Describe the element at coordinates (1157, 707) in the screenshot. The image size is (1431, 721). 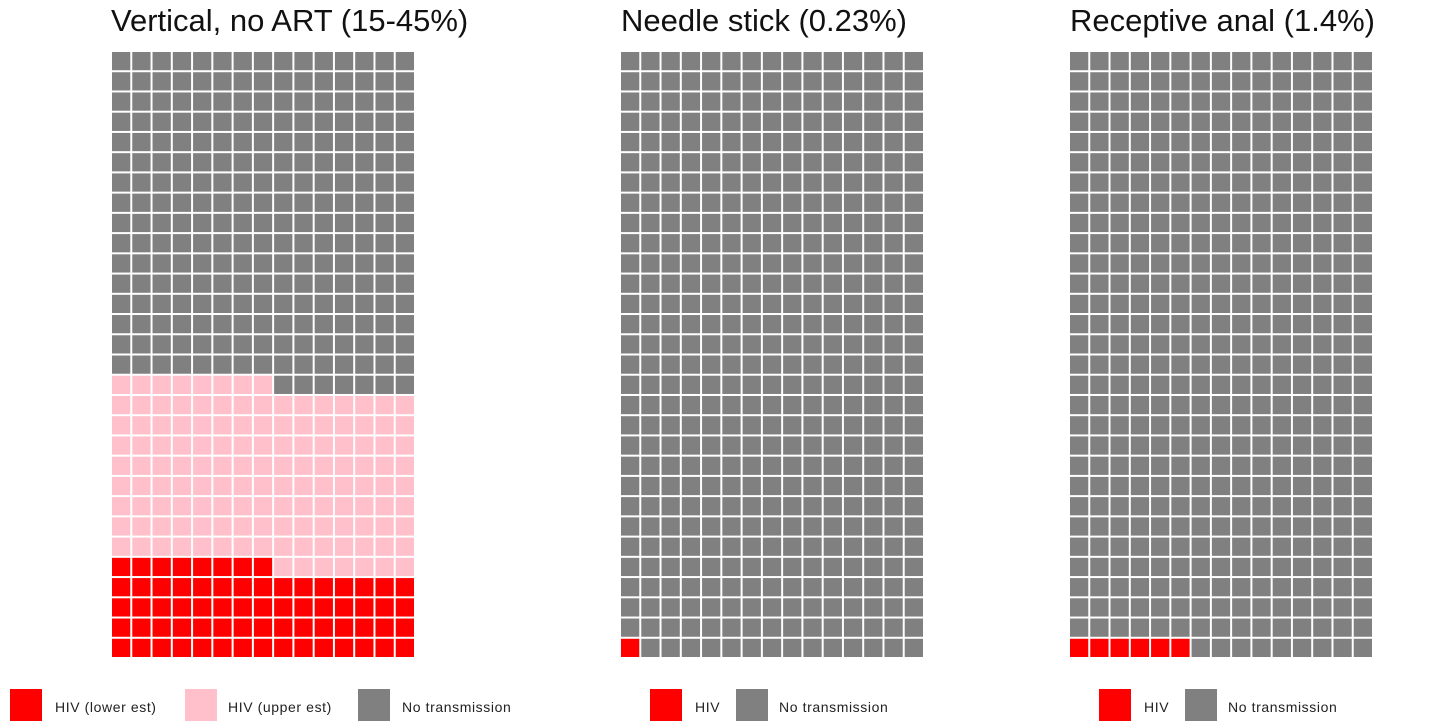
I see `legend-label: HIV` at that location.